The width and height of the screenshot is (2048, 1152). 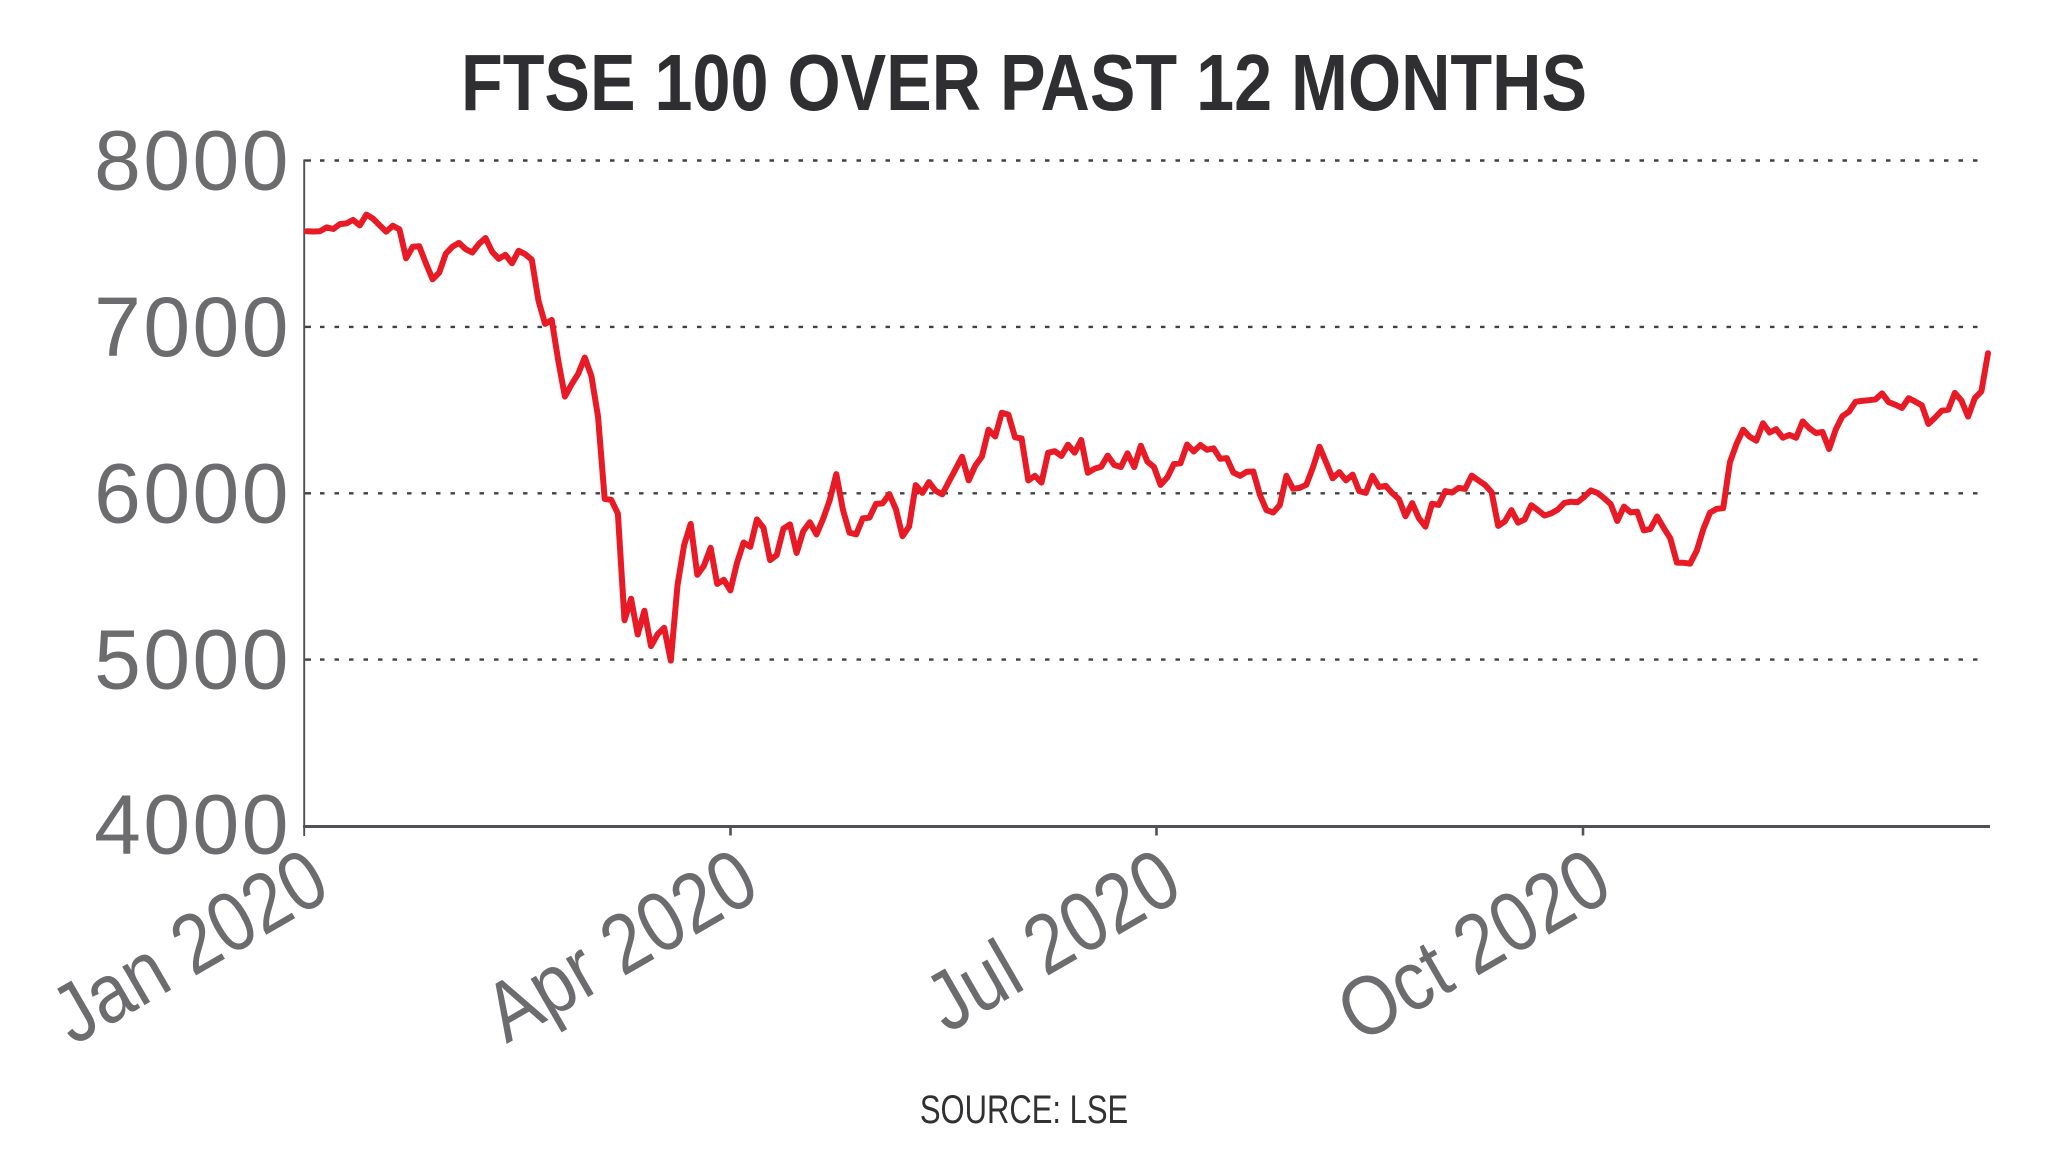 I want to click on svg-text: FTSE 100 OVER PAST 12 MONTHS, so click(x=1024, y=82).